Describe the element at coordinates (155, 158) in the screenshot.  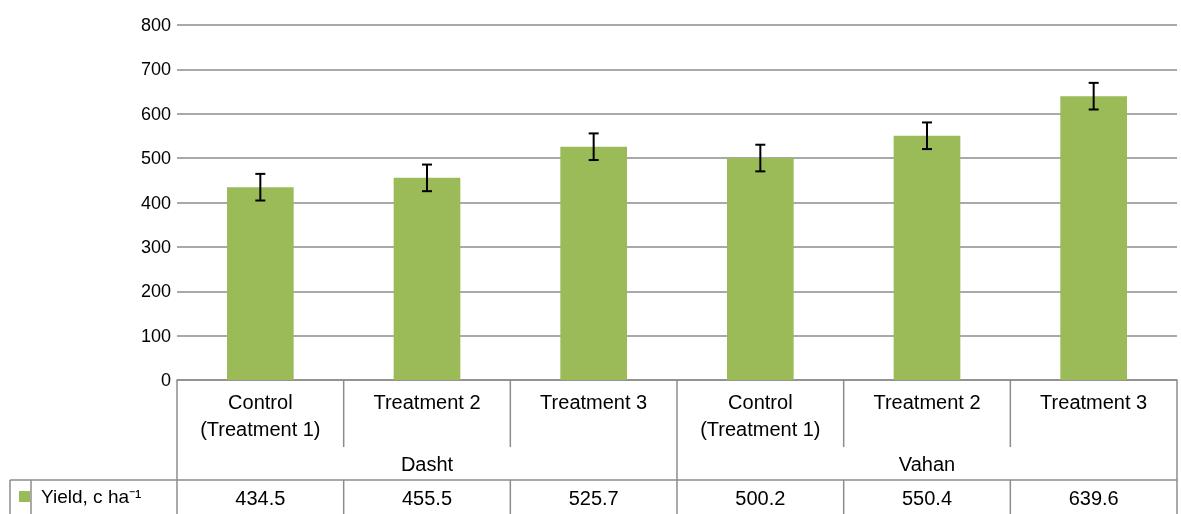
I see `y-tick-label: 500` at that location.